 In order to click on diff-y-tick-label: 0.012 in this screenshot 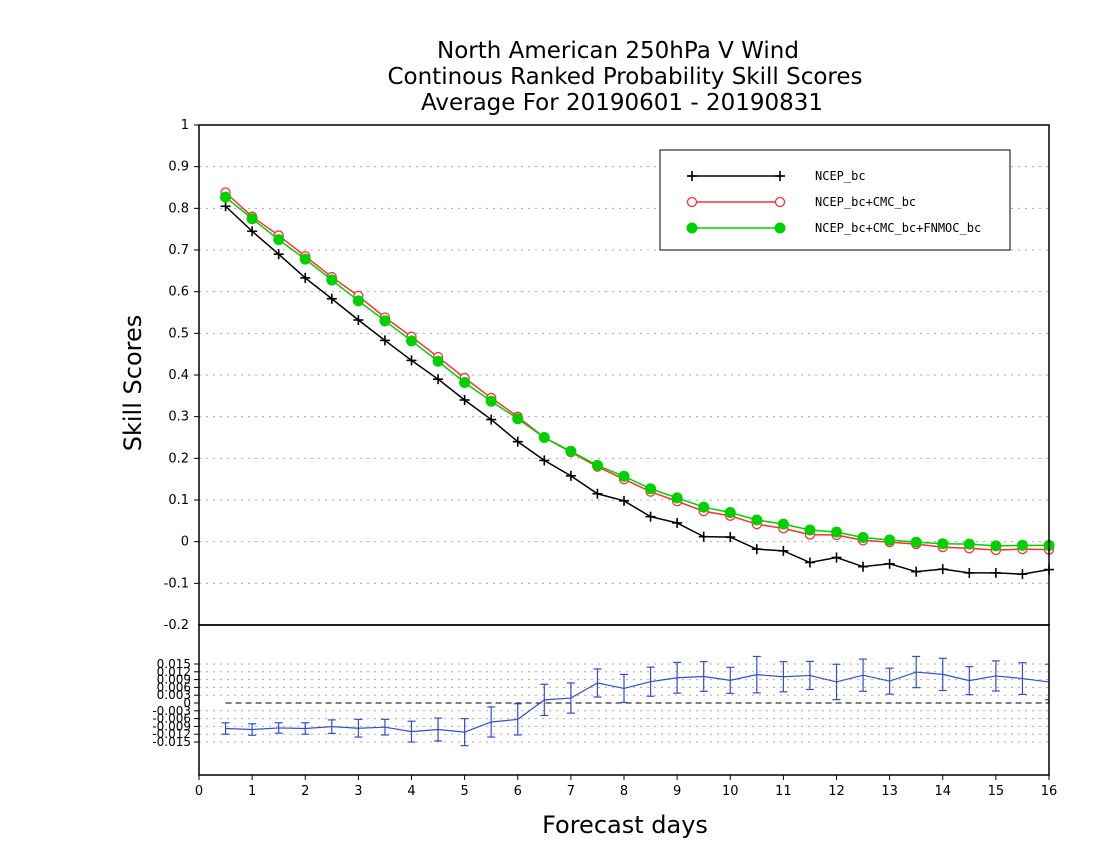, I will do `click(174, 672)`.